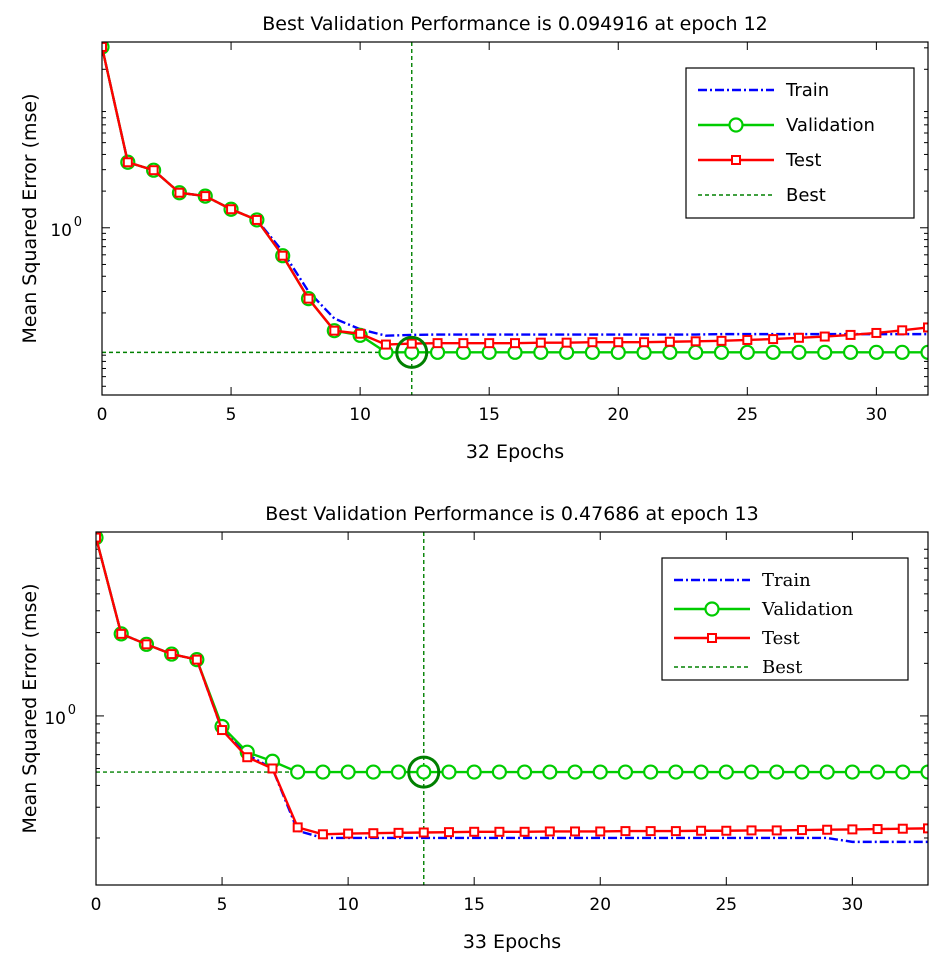  What do you see at coordinates (515, 452) in the screenshot?
I see `x-axis-label: 32 Epochs` at bounding box center [515, 452].